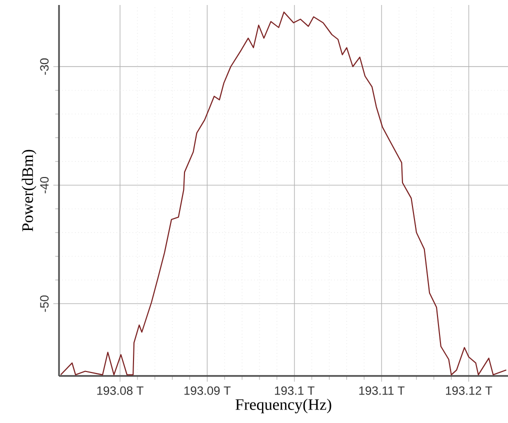  Describe the element at coordinates (382, 390) in the screenshot. I see `x-tick-label: 193.11 T` at that location.